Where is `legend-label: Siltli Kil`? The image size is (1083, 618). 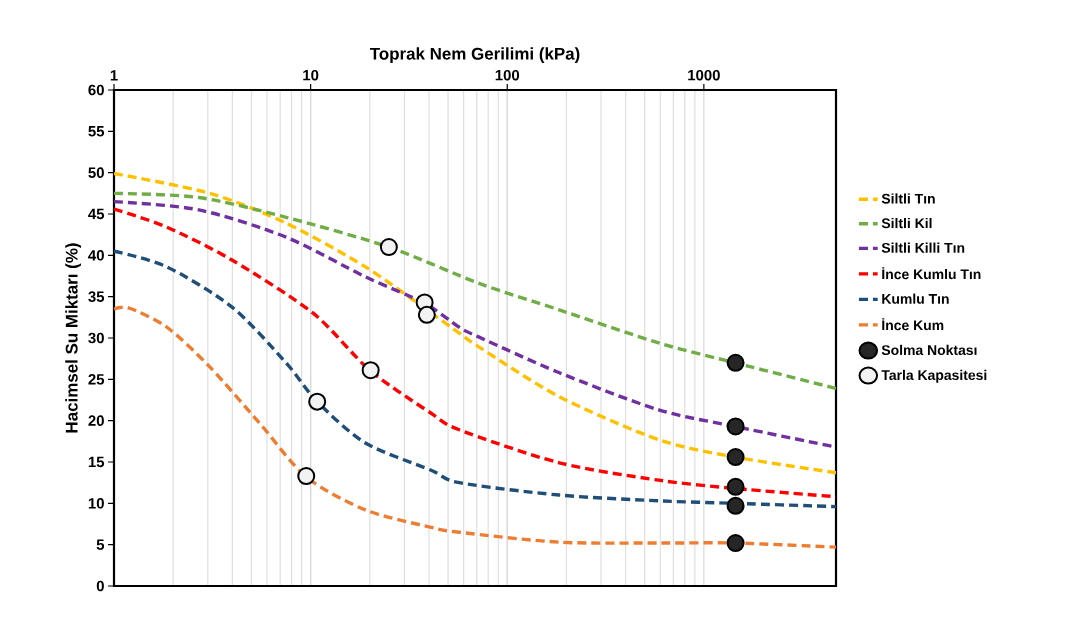
legend-label: Siltli Kil is located at coordinates (906, 223).